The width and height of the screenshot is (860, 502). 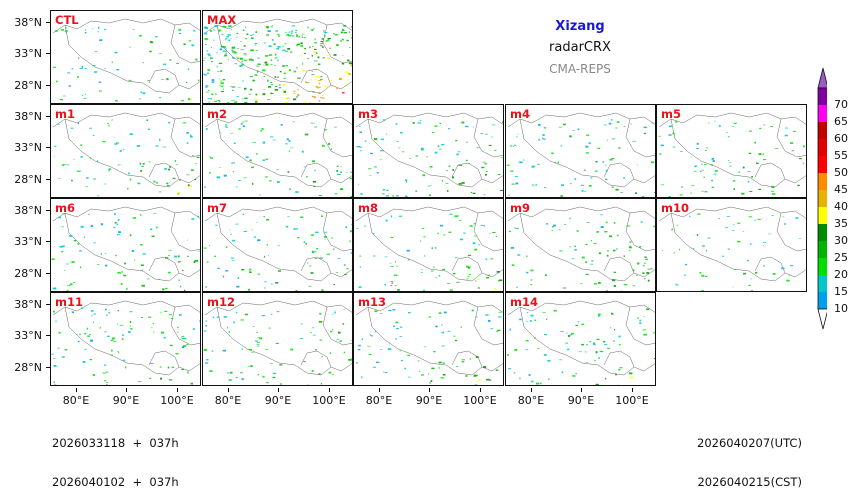 I want to click on panel-m6: m6, so click(x=125, y=245).